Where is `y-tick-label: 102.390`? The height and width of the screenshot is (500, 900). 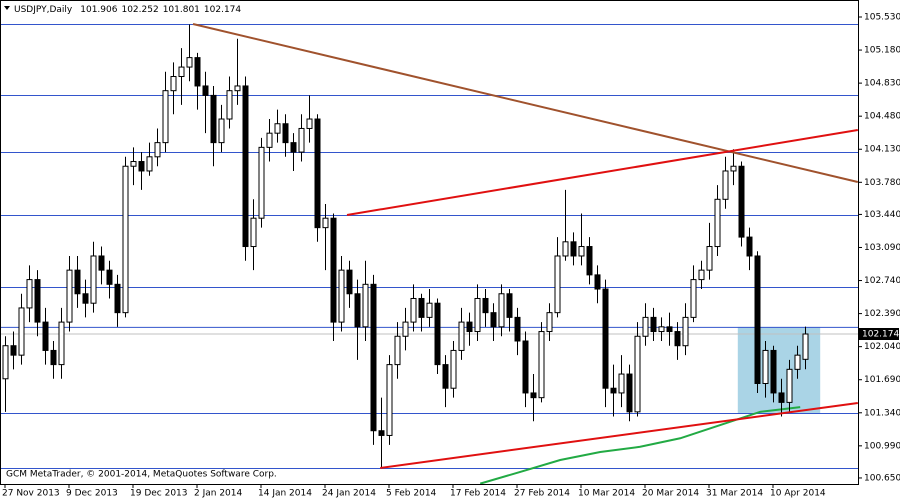 y-tick-label: 102.390 is located at coordinates (882, 314).